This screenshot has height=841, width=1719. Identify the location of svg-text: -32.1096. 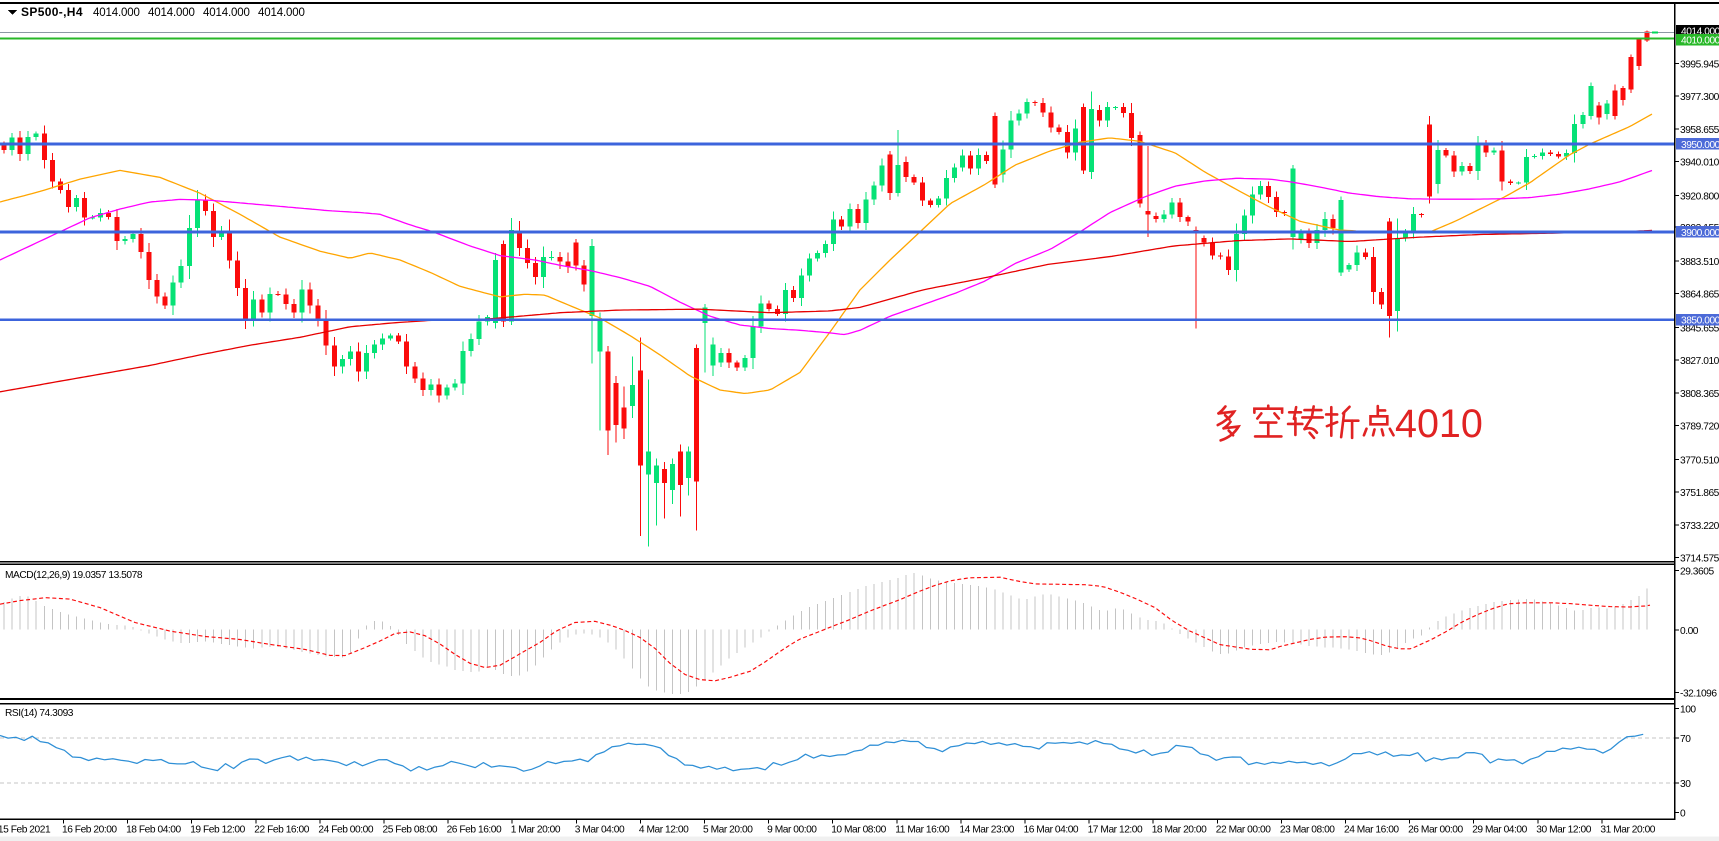
(1698, 694).